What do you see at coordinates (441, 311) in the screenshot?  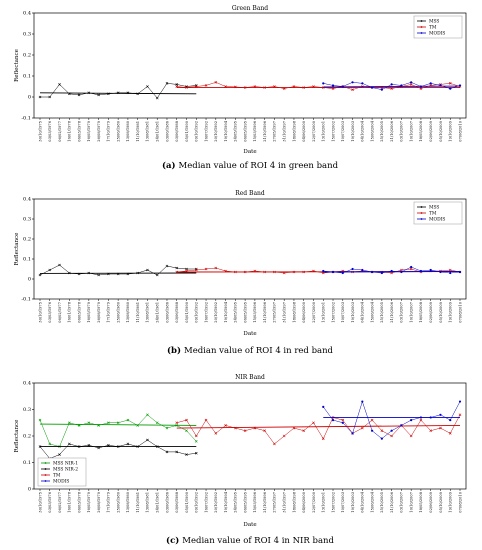 I see `x-tick-label: 05/10/2009` at bounding box center [441, 311].